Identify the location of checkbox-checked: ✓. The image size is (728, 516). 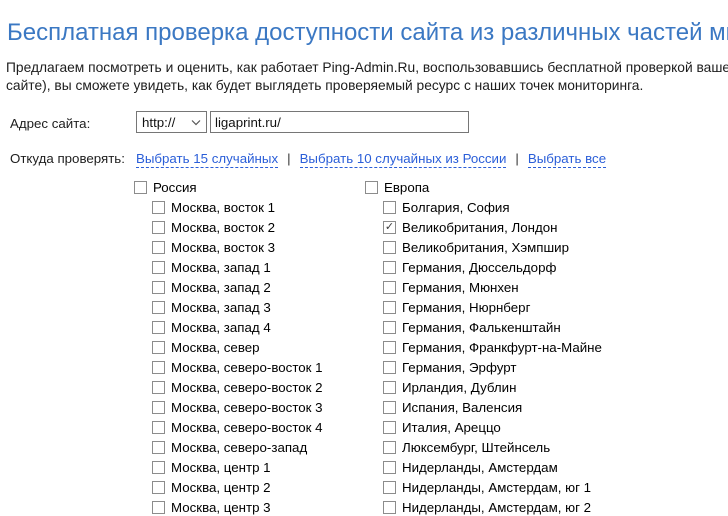
(389, 227).